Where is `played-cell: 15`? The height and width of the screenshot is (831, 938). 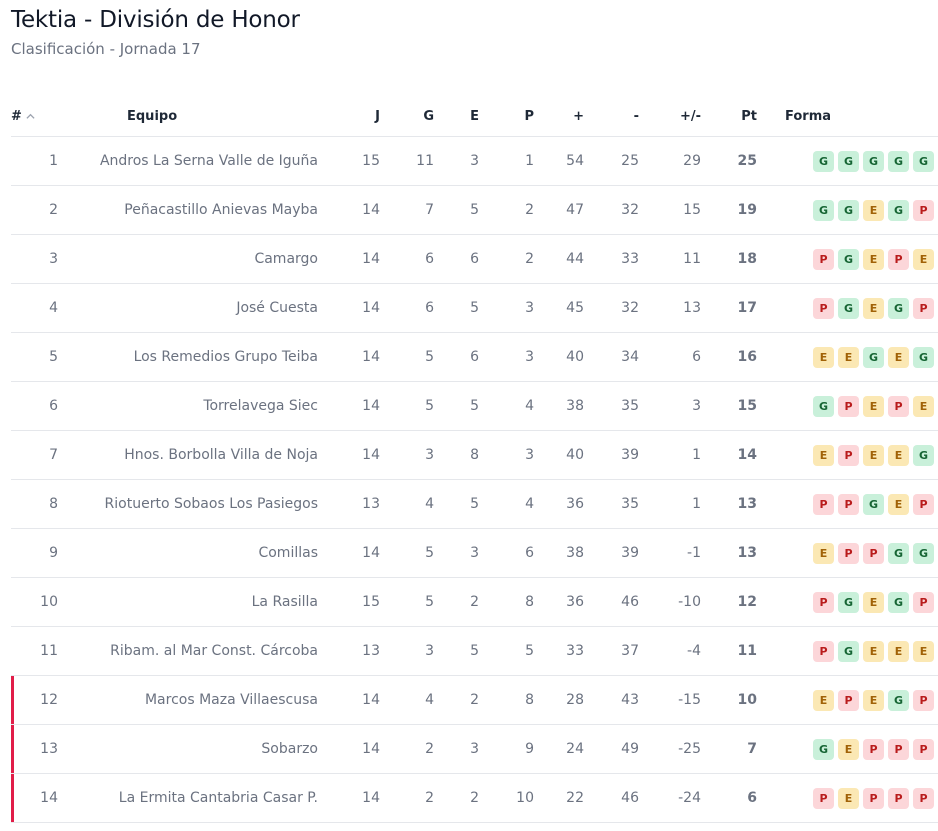 played-cell: 15 is located at coordinates (349, 602).